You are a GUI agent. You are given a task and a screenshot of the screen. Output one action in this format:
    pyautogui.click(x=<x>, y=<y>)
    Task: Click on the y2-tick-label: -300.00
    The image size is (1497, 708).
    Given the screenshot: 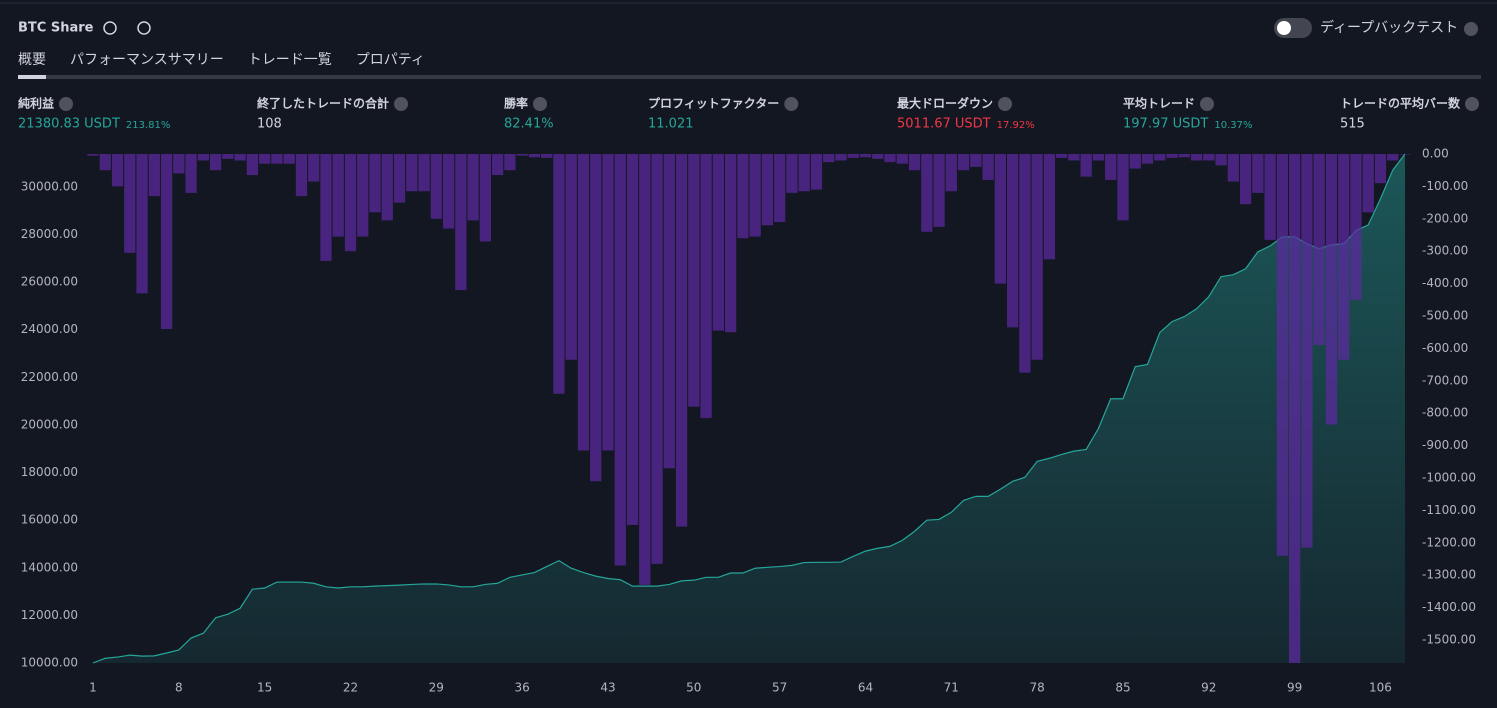 What is the action you would take?
    pyautogui.click(x=1445, y=251)
    